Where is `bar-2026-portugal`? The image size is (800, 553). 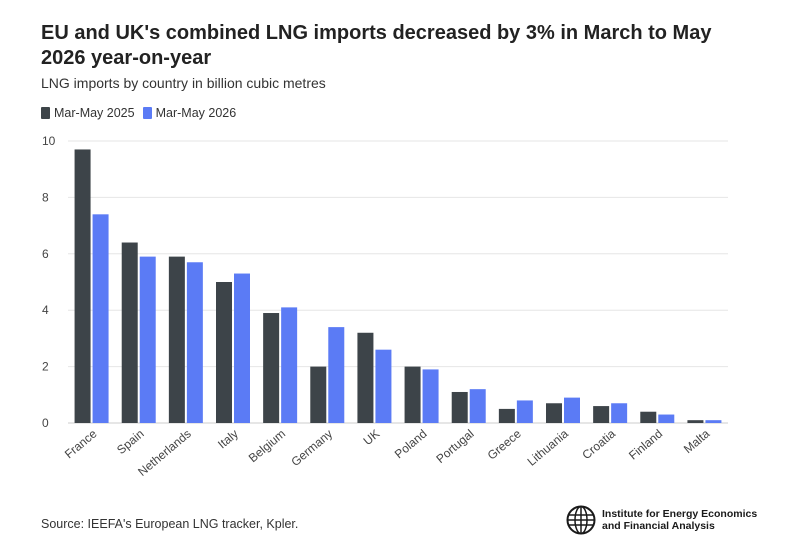 bar-2026-portugal is located at coordinates (477, 406).